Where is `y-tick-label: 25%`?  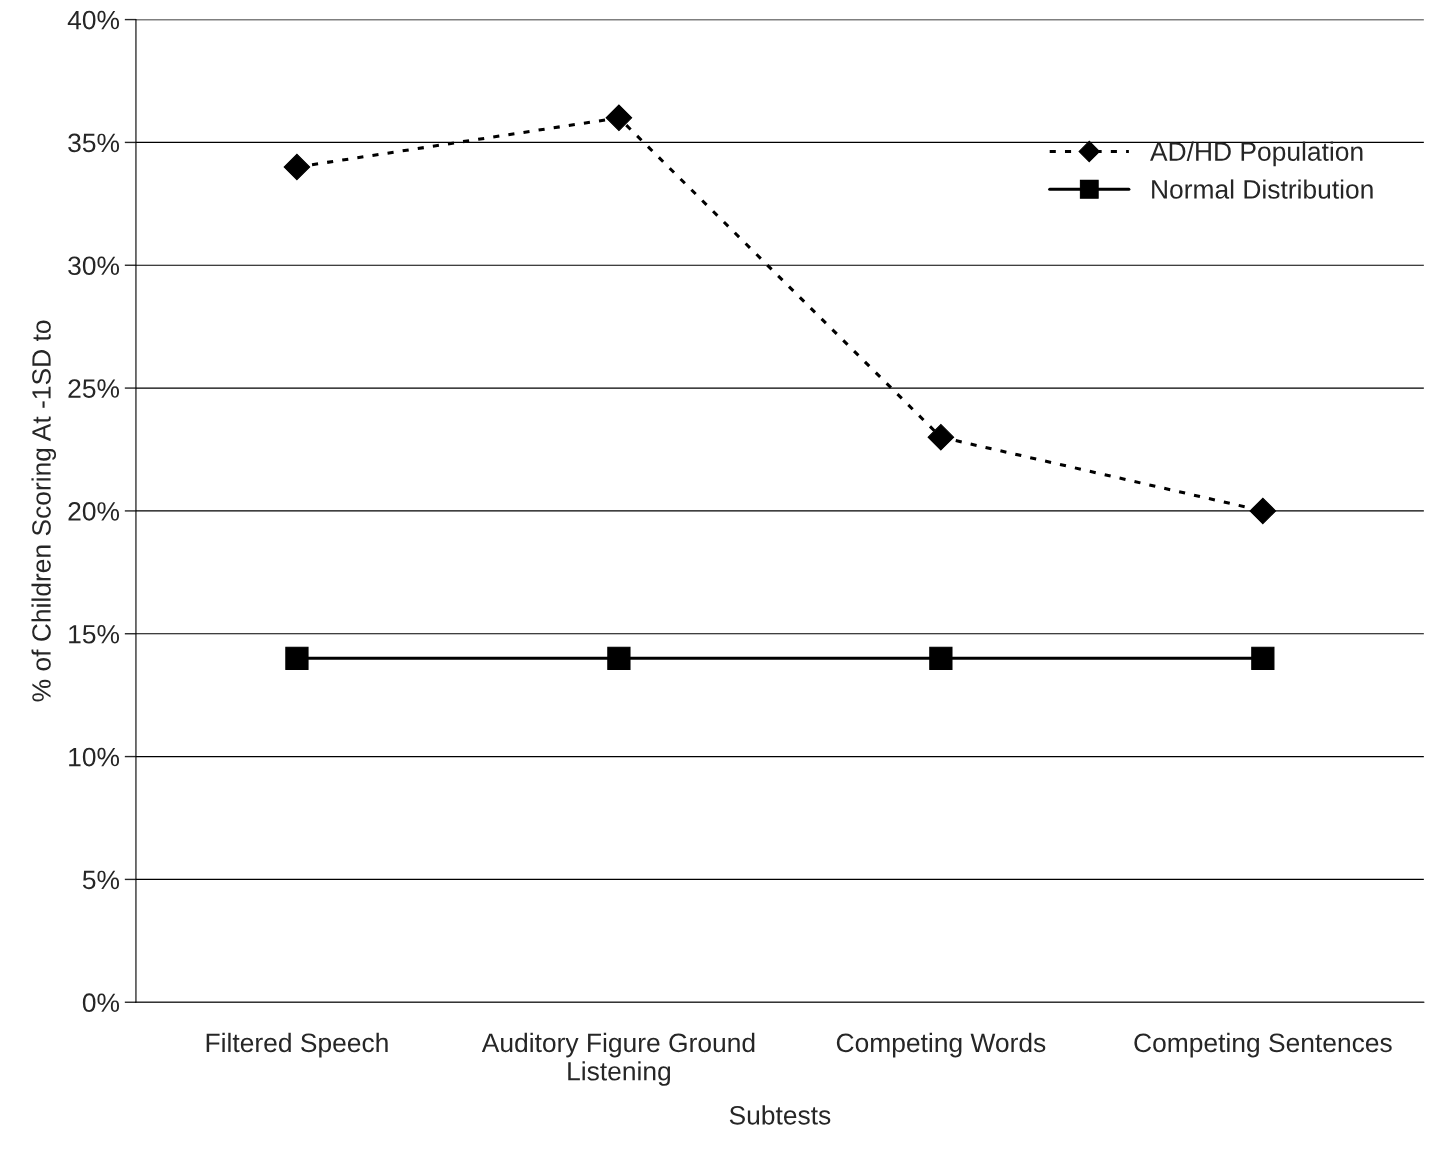
y-tick-label: 25% is located at coordinates (94, 388).